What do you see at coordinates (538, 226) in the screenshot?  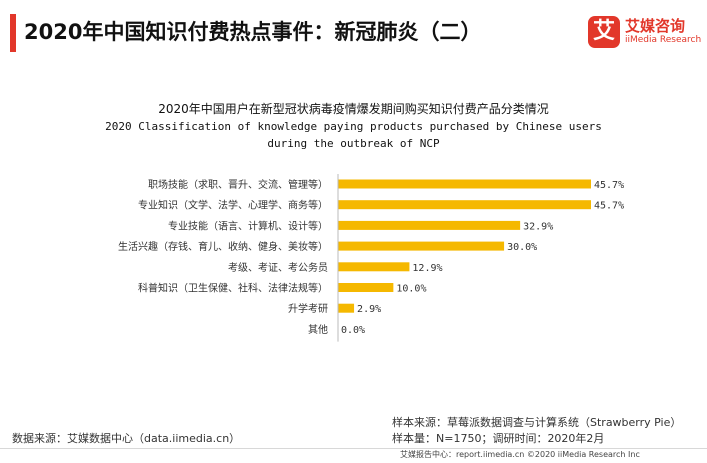 I see `value-label: 32.9%` at bounding box center [538, 226].